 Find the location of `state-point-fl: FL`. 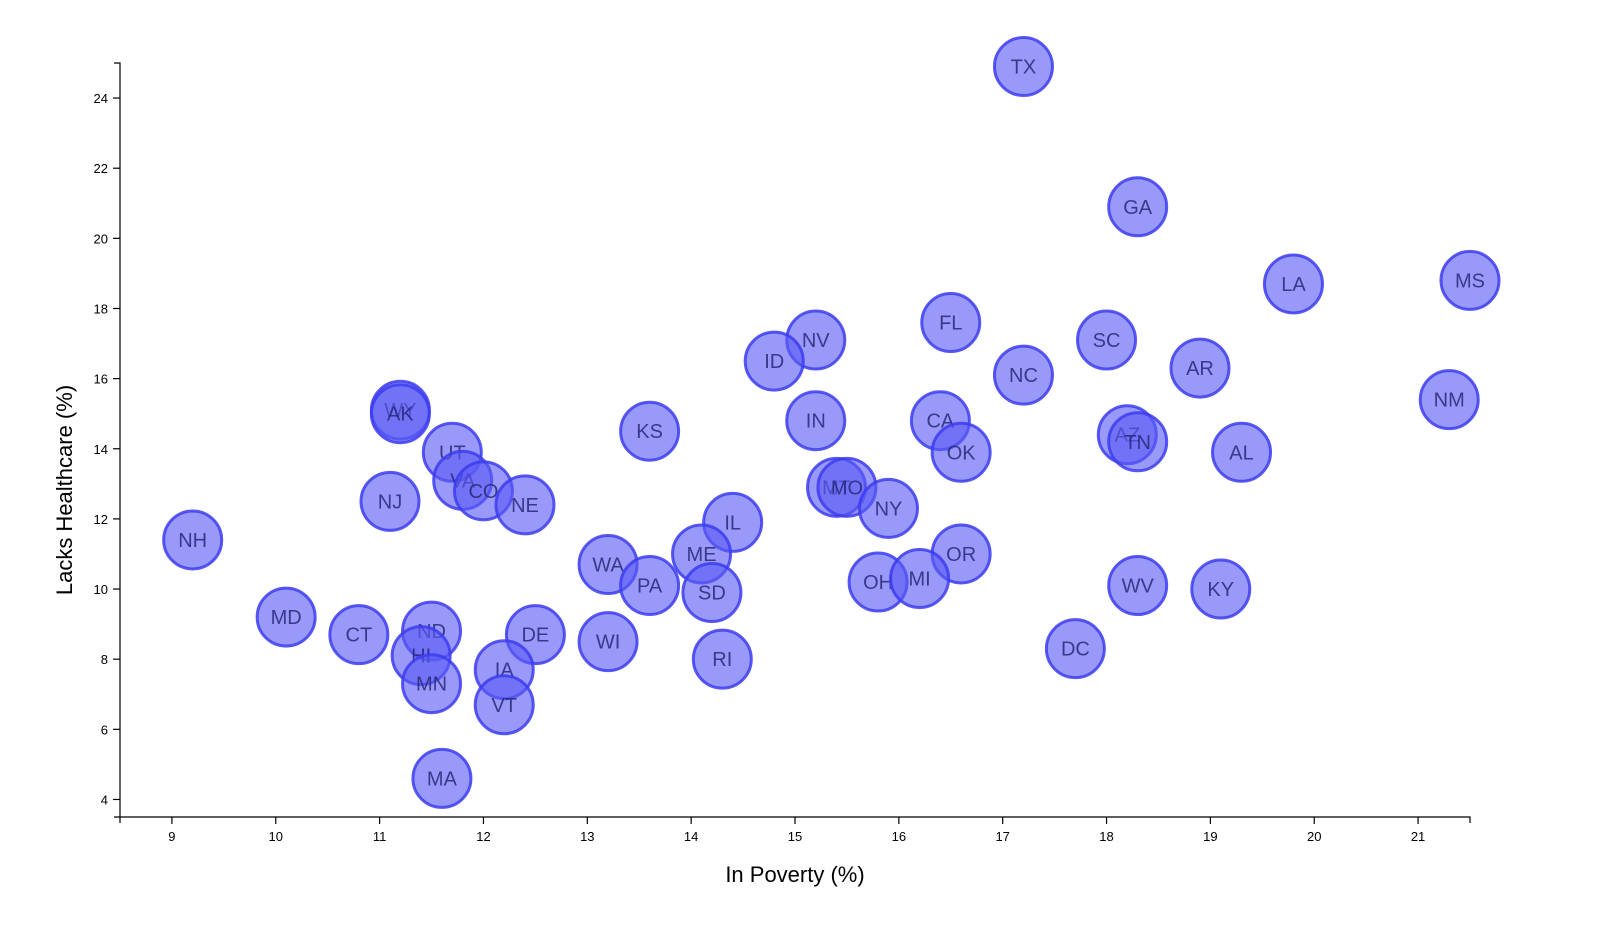

state-point-fl: FL is located at coordinates (951, 323).